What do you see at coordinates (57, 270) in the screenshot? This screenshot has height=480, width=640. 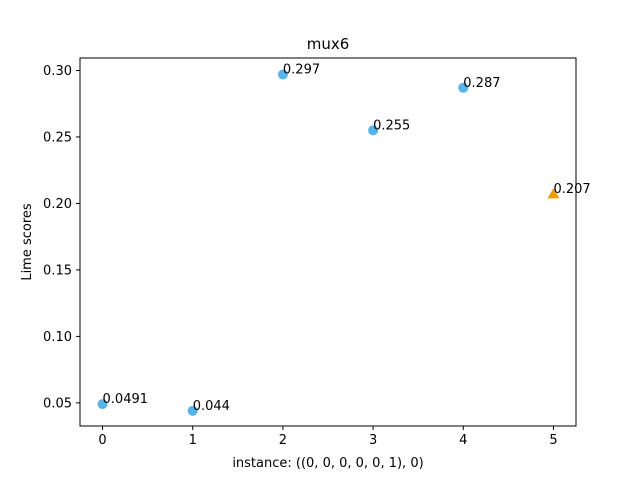 I see `y-tick-label: 0.15` at bounding box center [57, 270].